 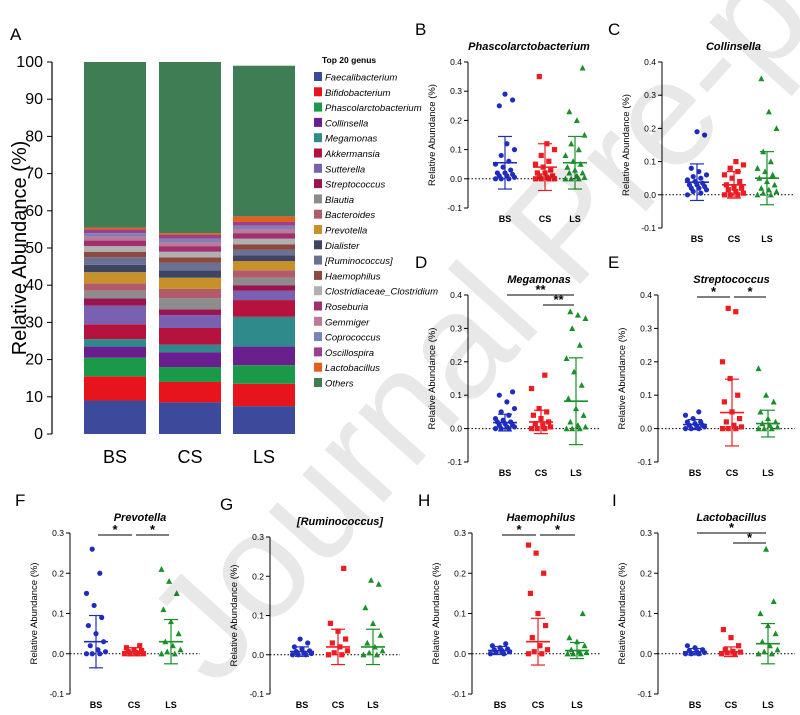 I want to click on legend-entry: Phascolarctobacterium, so click(x=373, y=108).